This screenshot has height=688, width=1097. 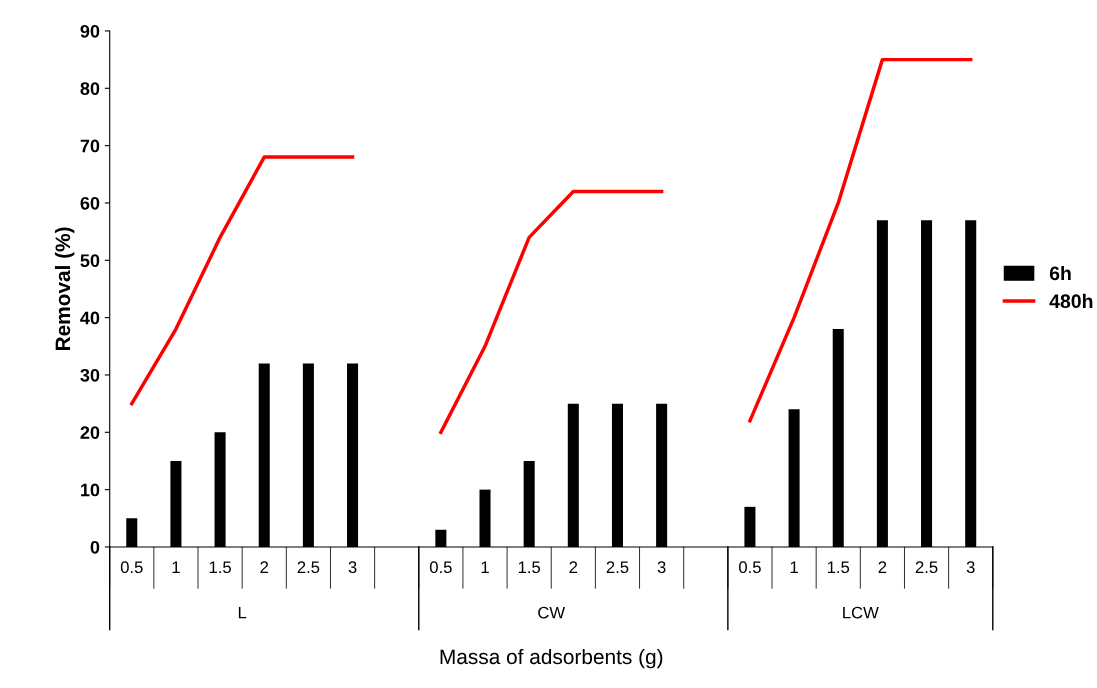 What do you see at coordinates (242, 612) in the screenshot?
I see `text: L` at bounding box center [242, 612].